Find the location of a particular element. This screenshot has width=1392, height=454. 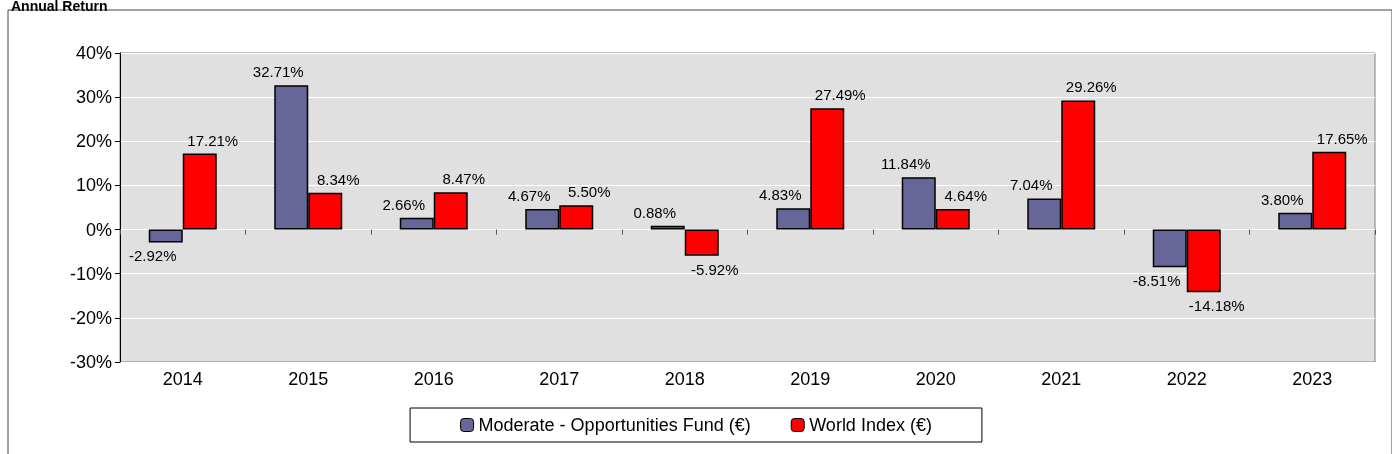

data-label: 4.83% is located at coordinates (780, 195).